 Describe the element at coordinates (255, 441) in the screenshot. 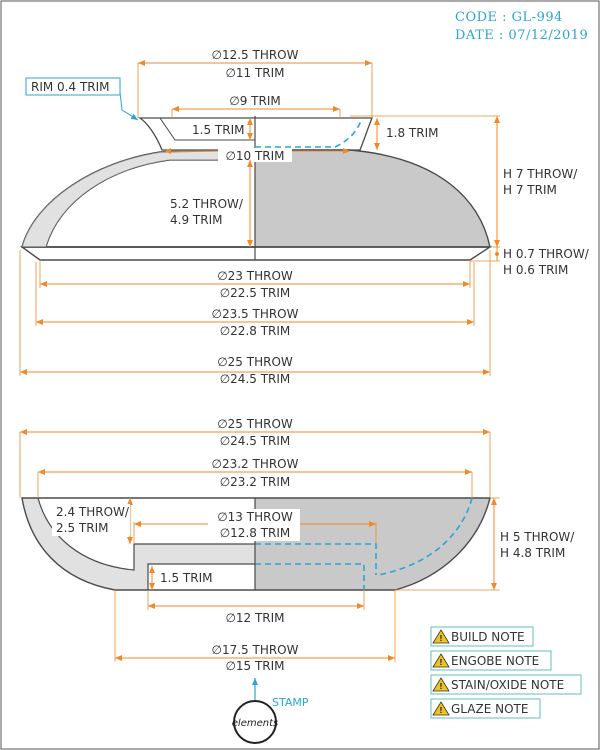

I see `bowl-top-d-trim: ∅24.5 TRIM` at that location.